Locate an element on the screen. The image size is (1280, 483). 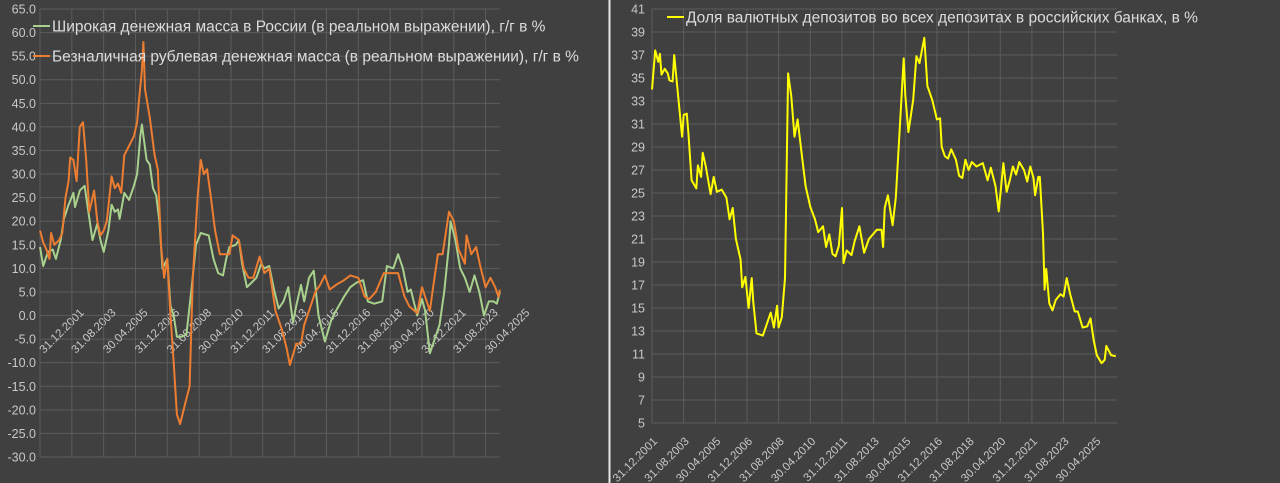
y-tick-label: 33 is located at coordinates (638, 102).